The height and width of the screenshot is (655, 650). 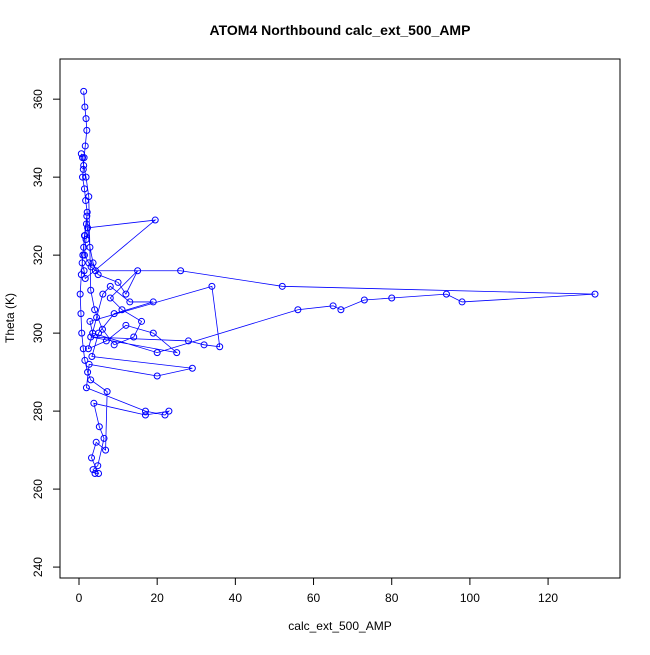 I want to click on x-axis-label: calc_ext_500_AMP, so click(x=339, y=626).